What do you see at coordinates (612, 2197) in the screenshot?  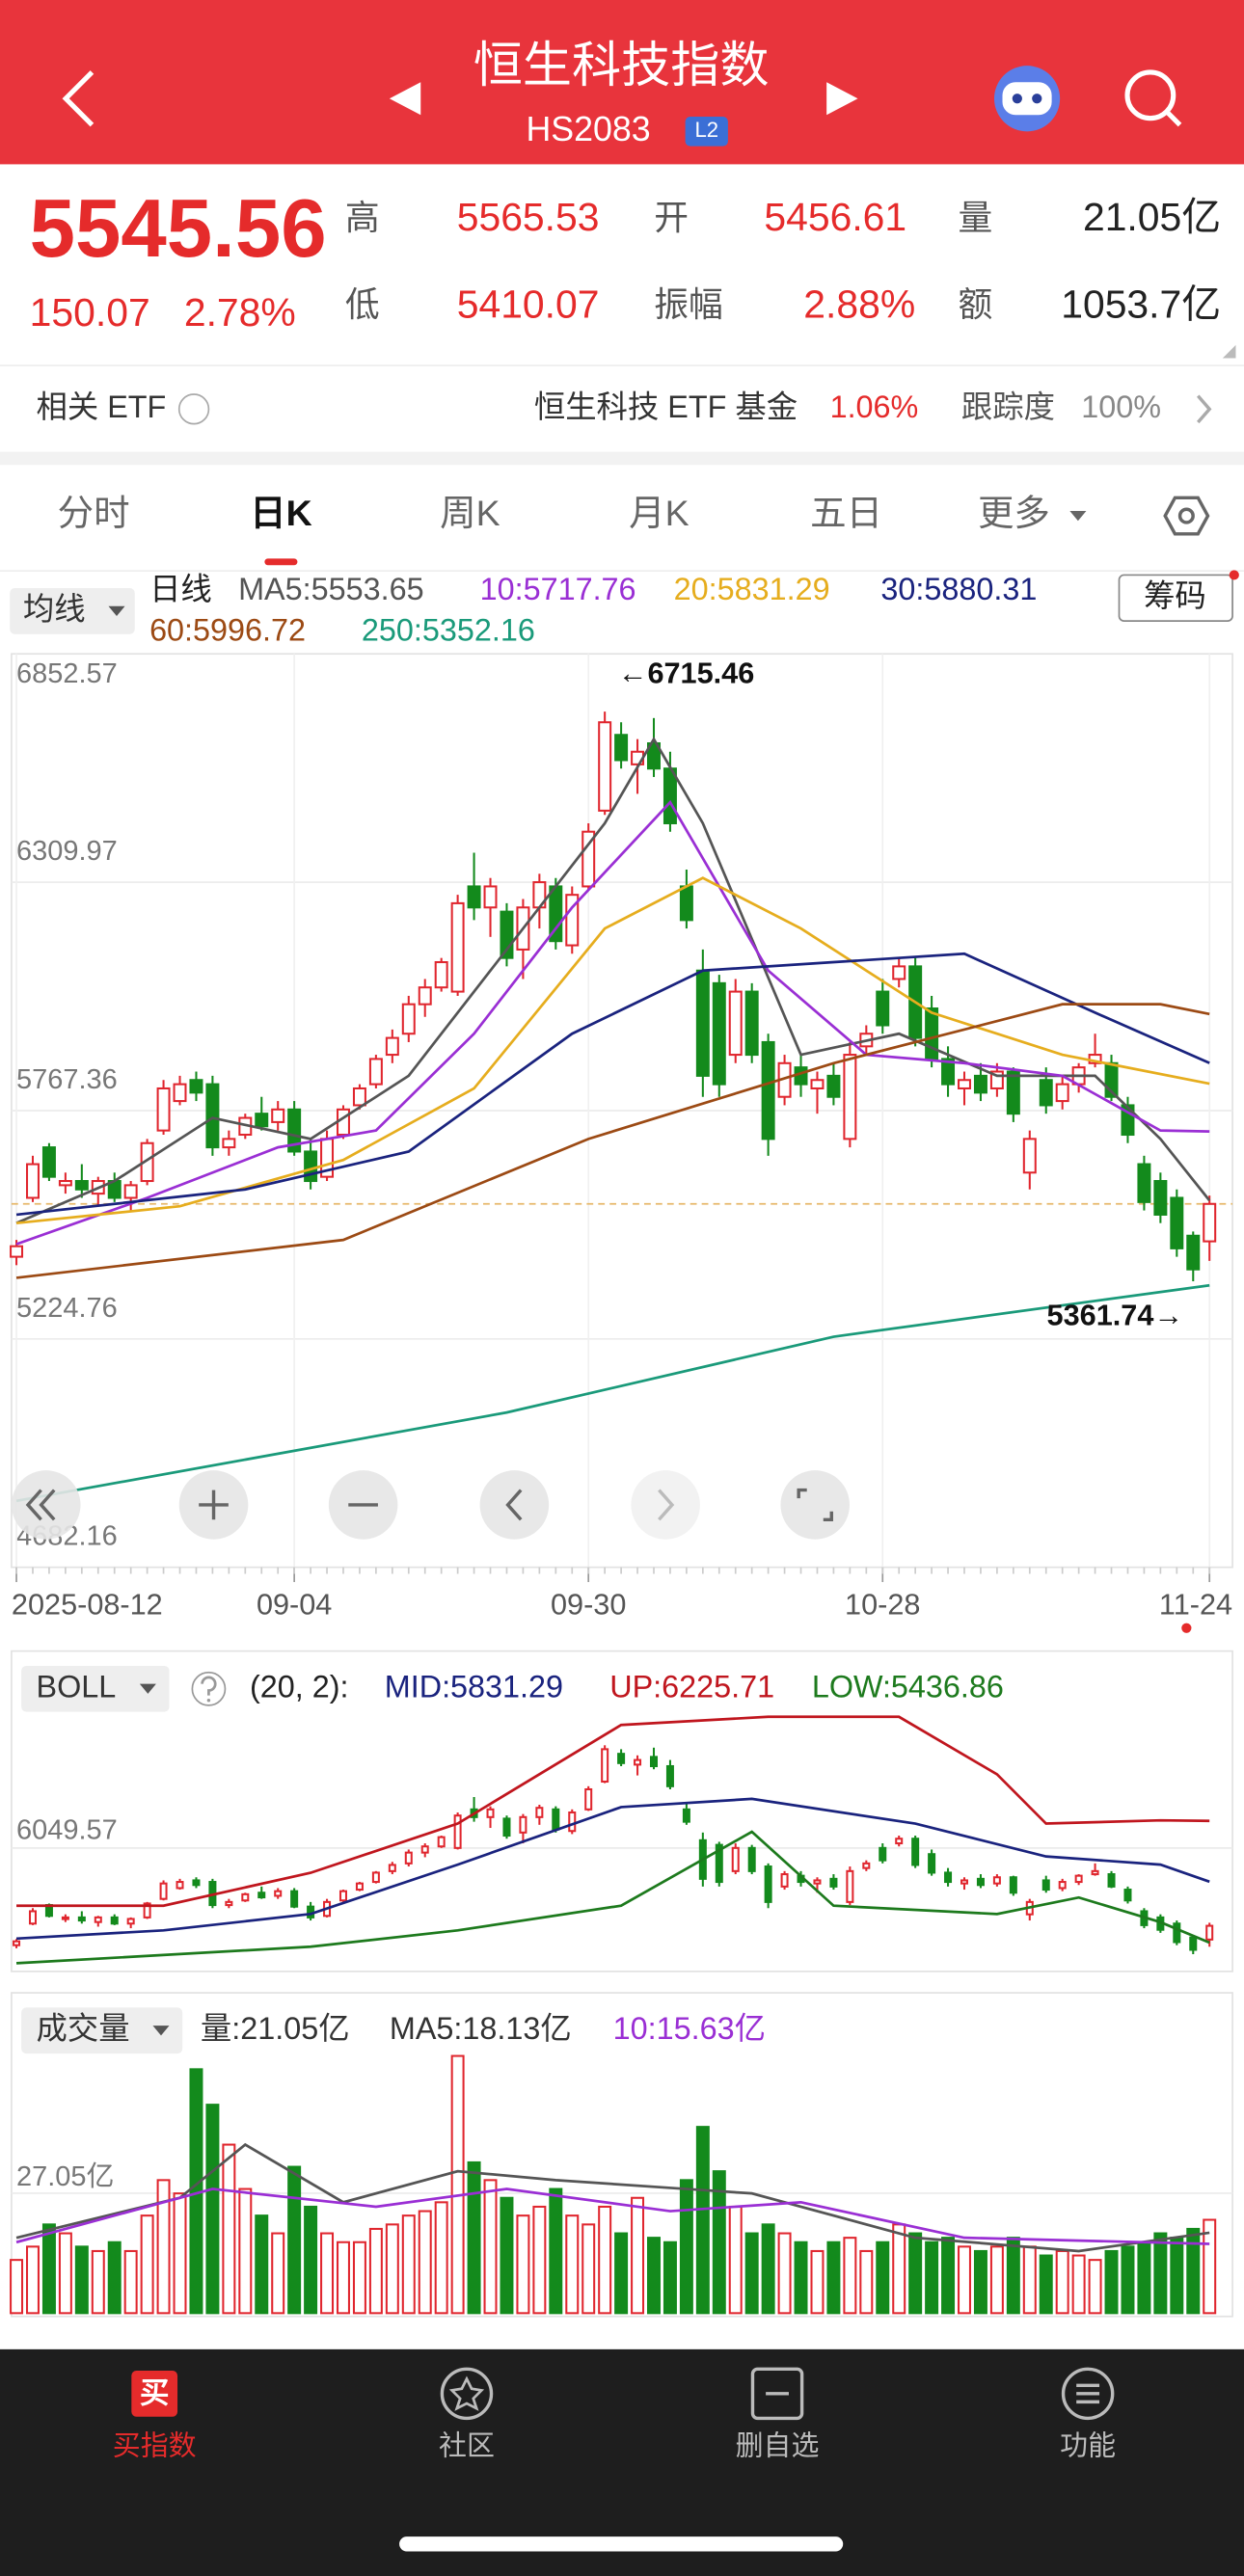 I see `volume-ma-line` at bounding box center [612, 2197].